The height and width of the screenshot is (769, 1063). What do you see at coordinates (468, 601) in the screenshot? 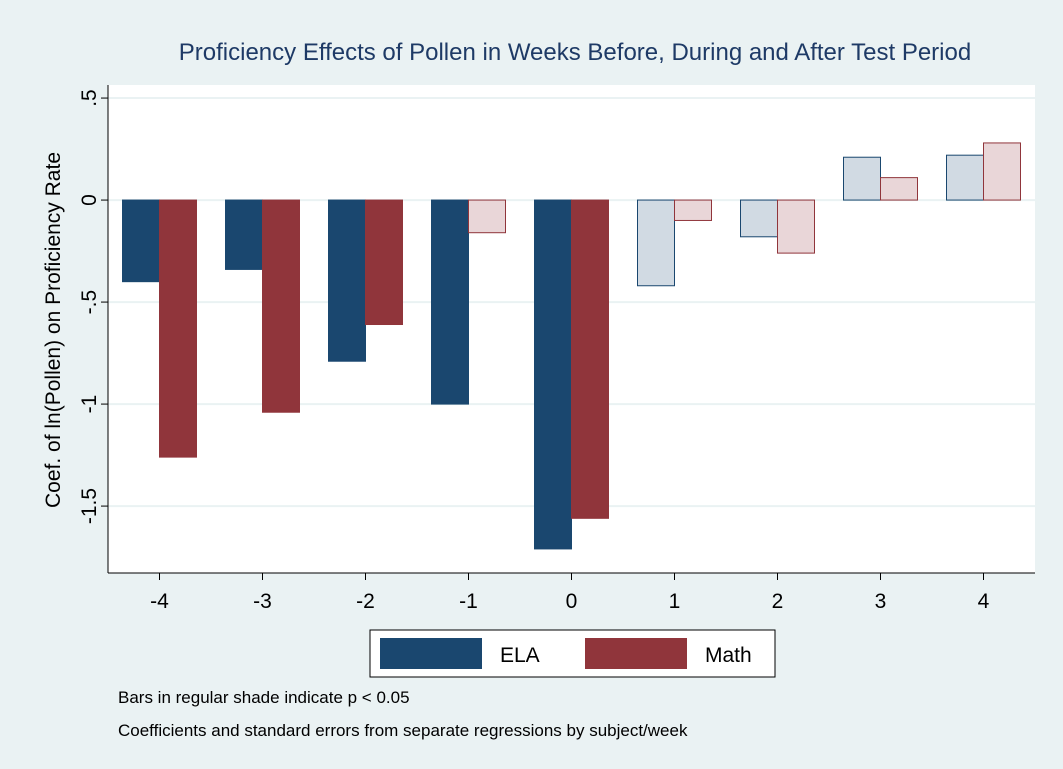
I see `x-tick-label: -1` at bounding box center [468, 601].